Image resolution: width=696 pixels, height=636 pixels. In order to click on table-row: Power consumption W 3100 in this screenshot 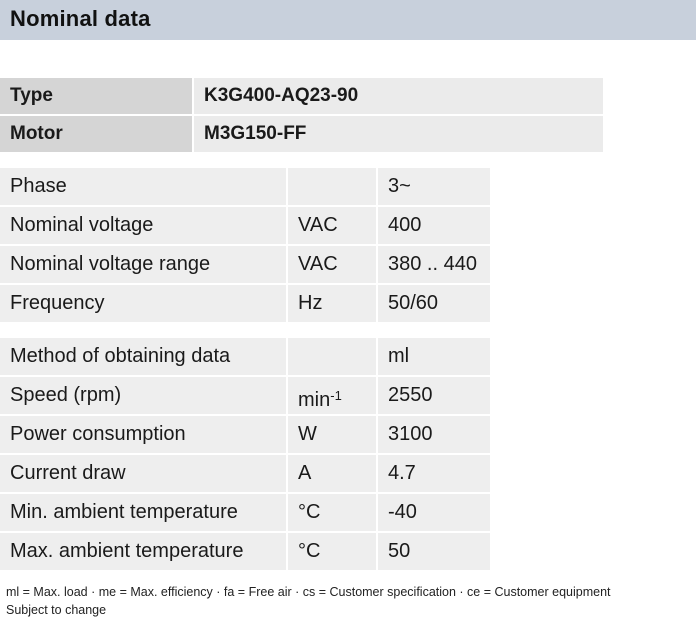, I will do `click(245, 434)`.